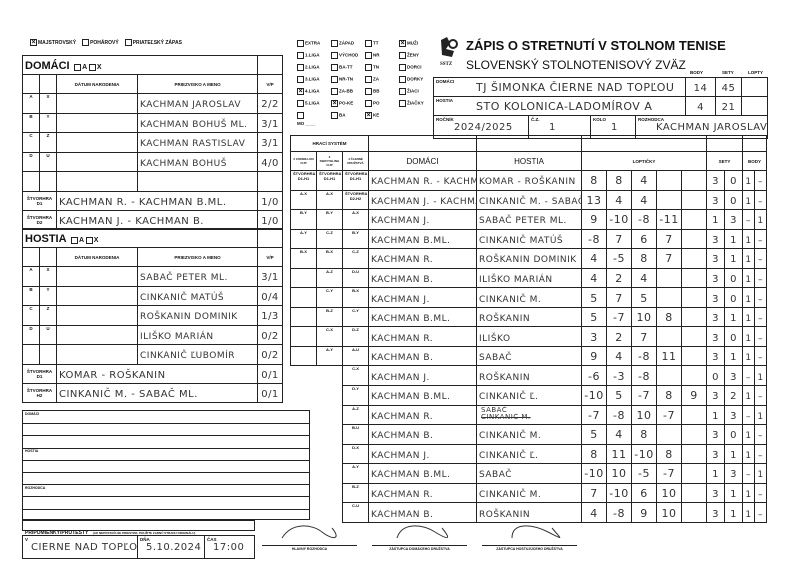 The width and height of the screenshot is (799, 581). I want to click on set-score: 8, so click(594, 181).